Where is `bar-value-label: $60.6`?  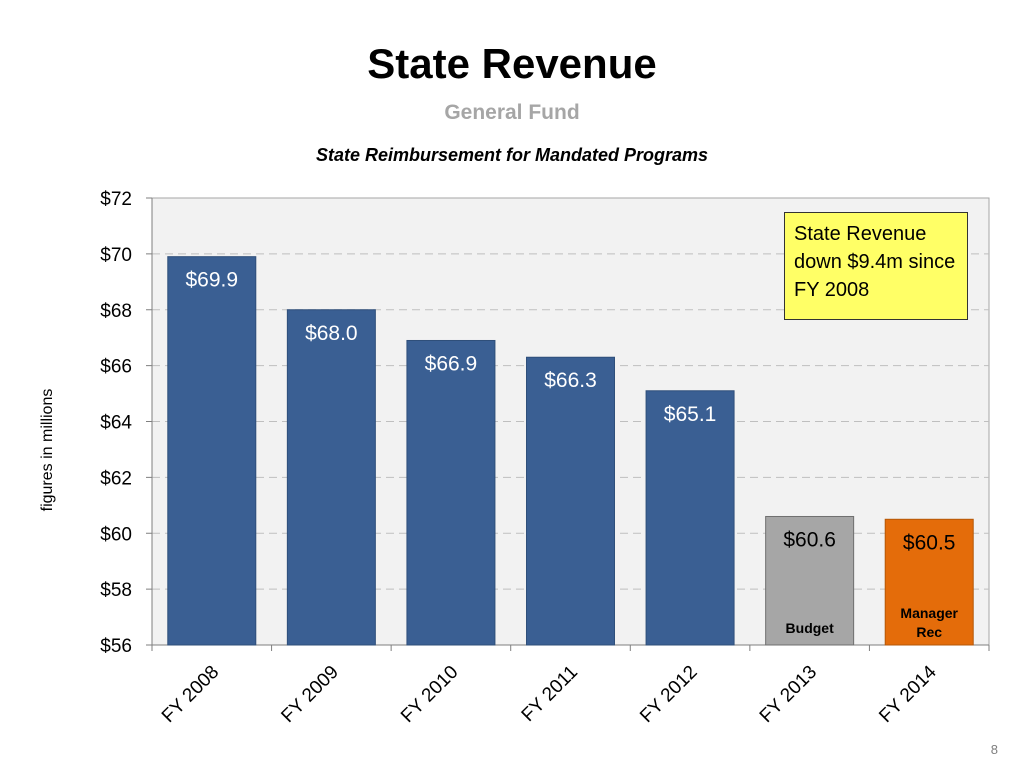
bar-value-label: $60.6 is located at coordinates (809, 539).